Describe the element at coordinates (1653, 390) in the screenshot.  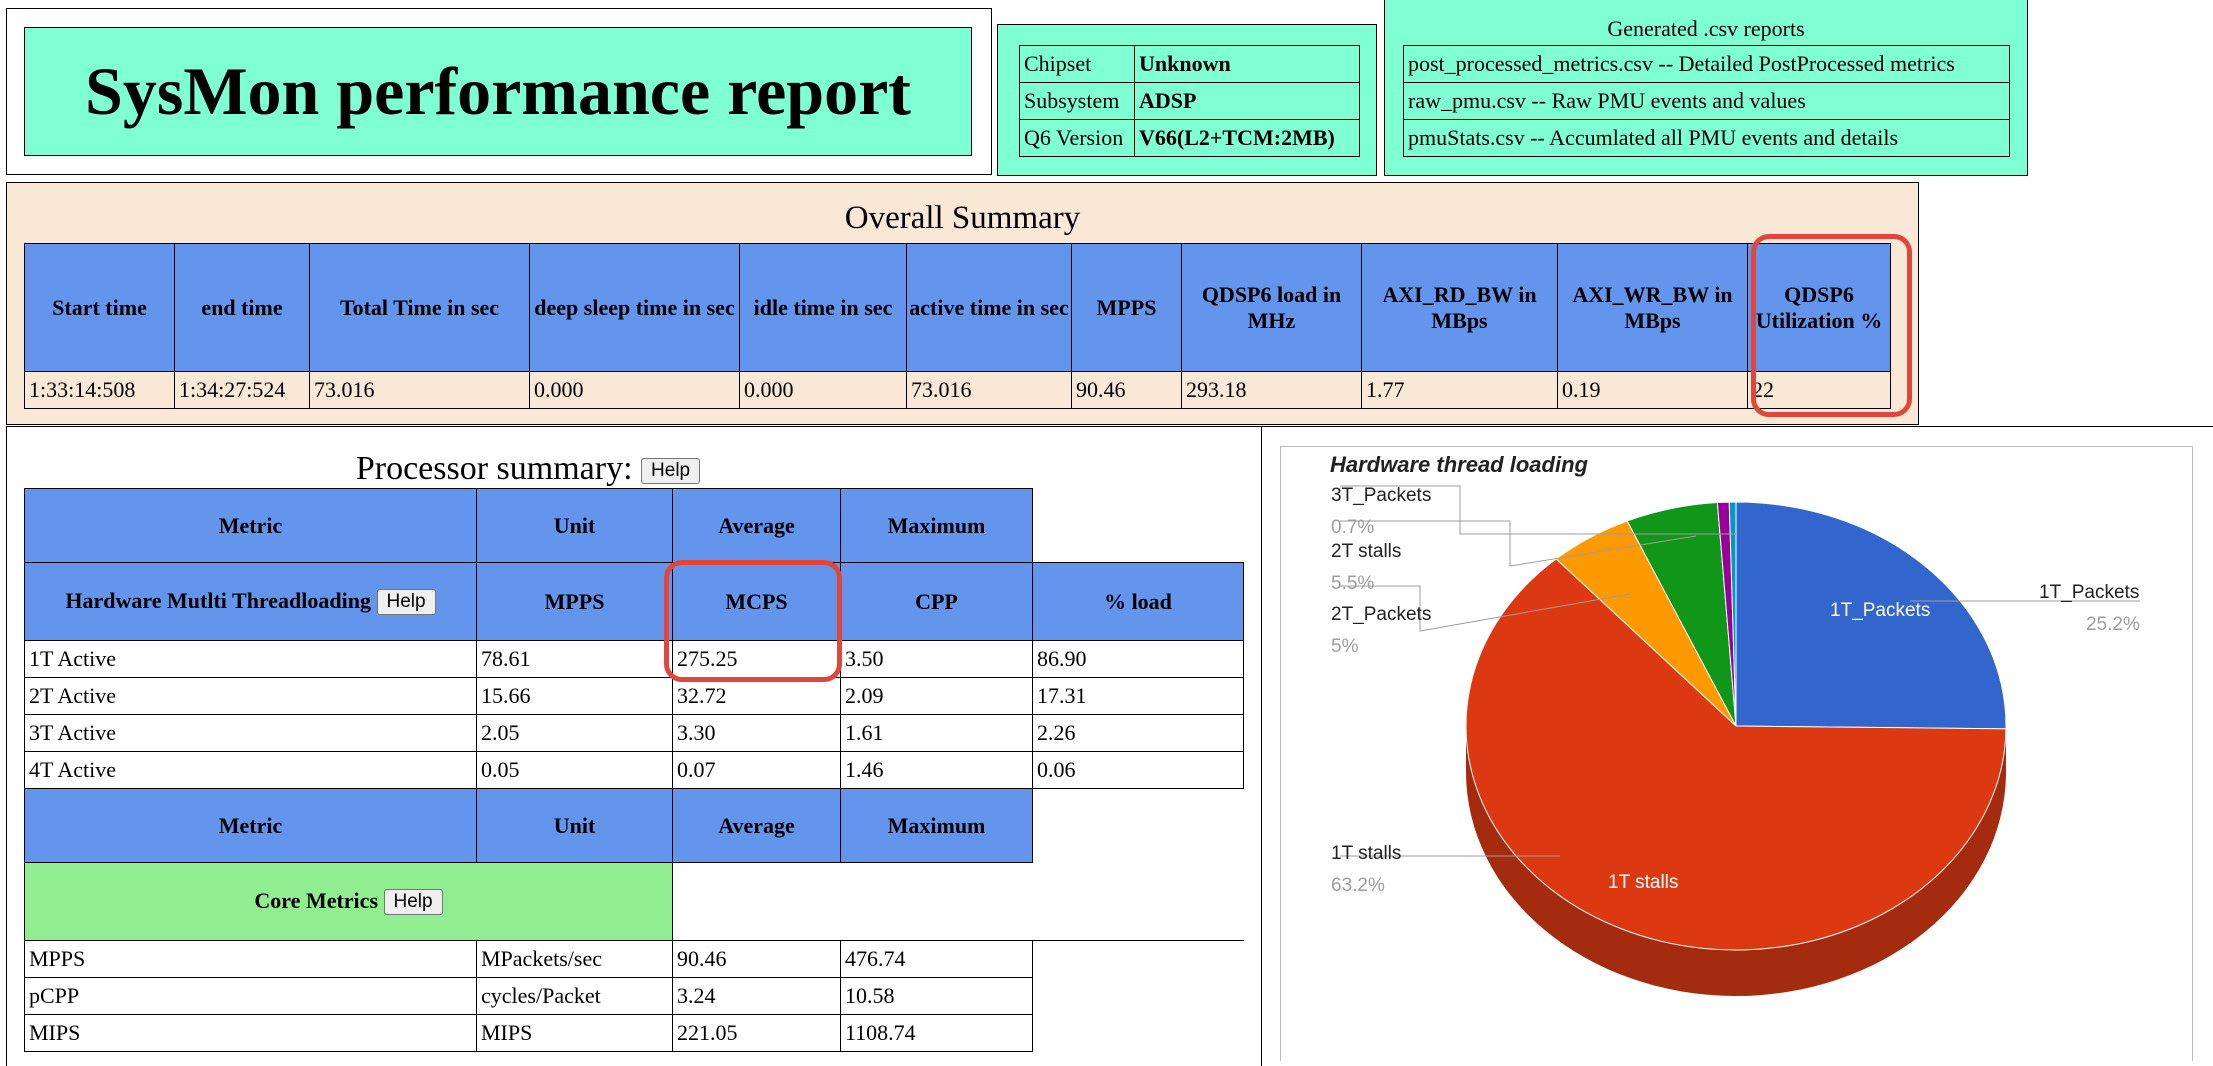
I see `summary-value: 0.19` at that location.